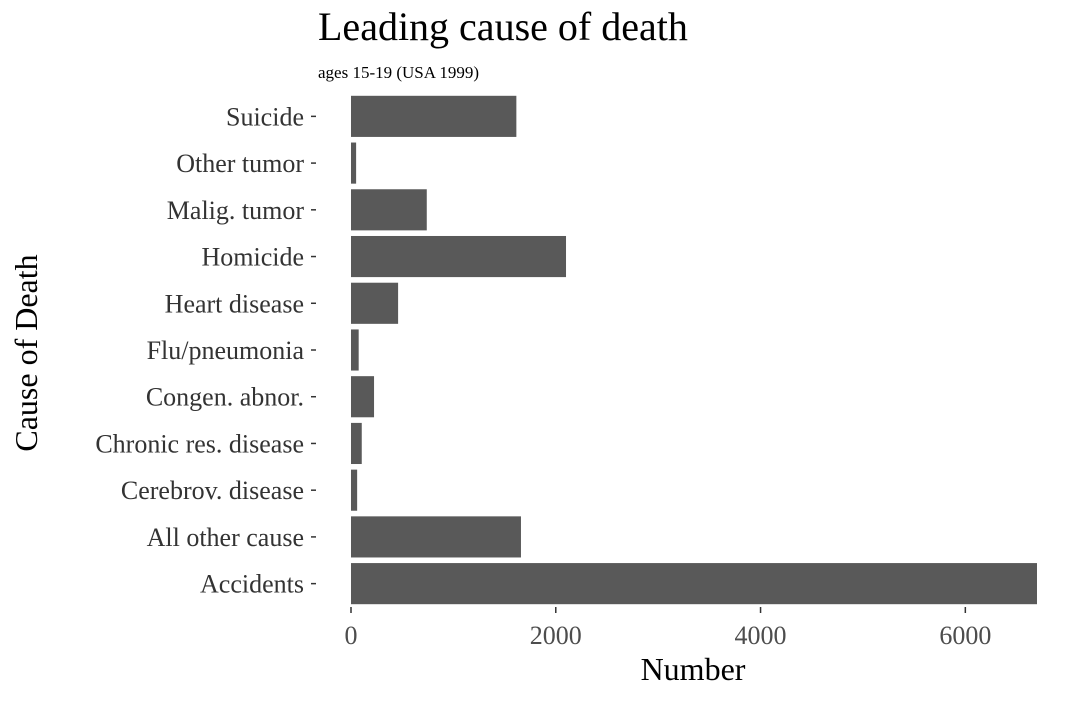  I want to click on y-tick-label: Cerebrov. disease, so click(212, 490).